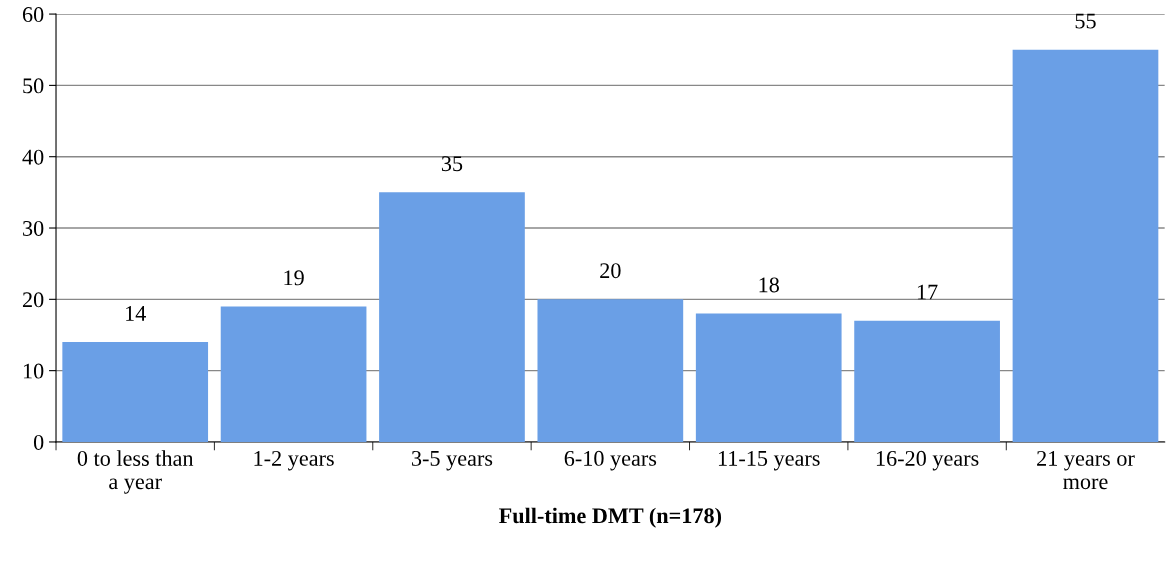 This screenshot has width=1167, height=563. What do you see at coordinates (33, 371) in the screenshot?
I see `y-tick-label: 10` at bounding box center [33, 371].